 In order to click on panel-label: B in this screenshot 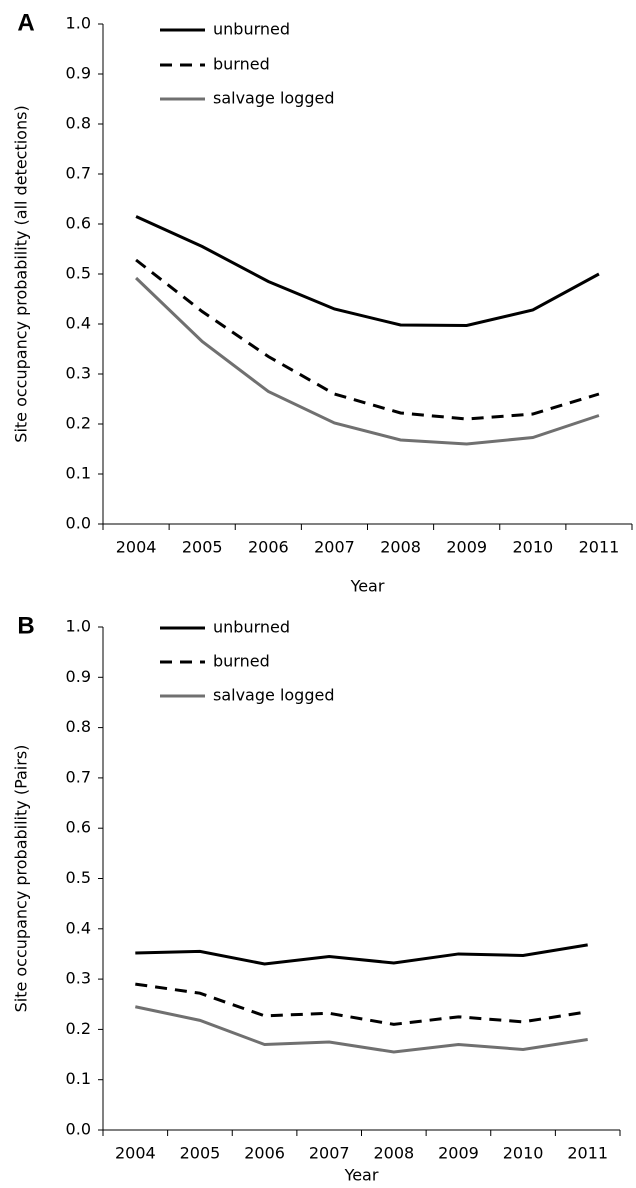, I will do `click(25, 625)`.